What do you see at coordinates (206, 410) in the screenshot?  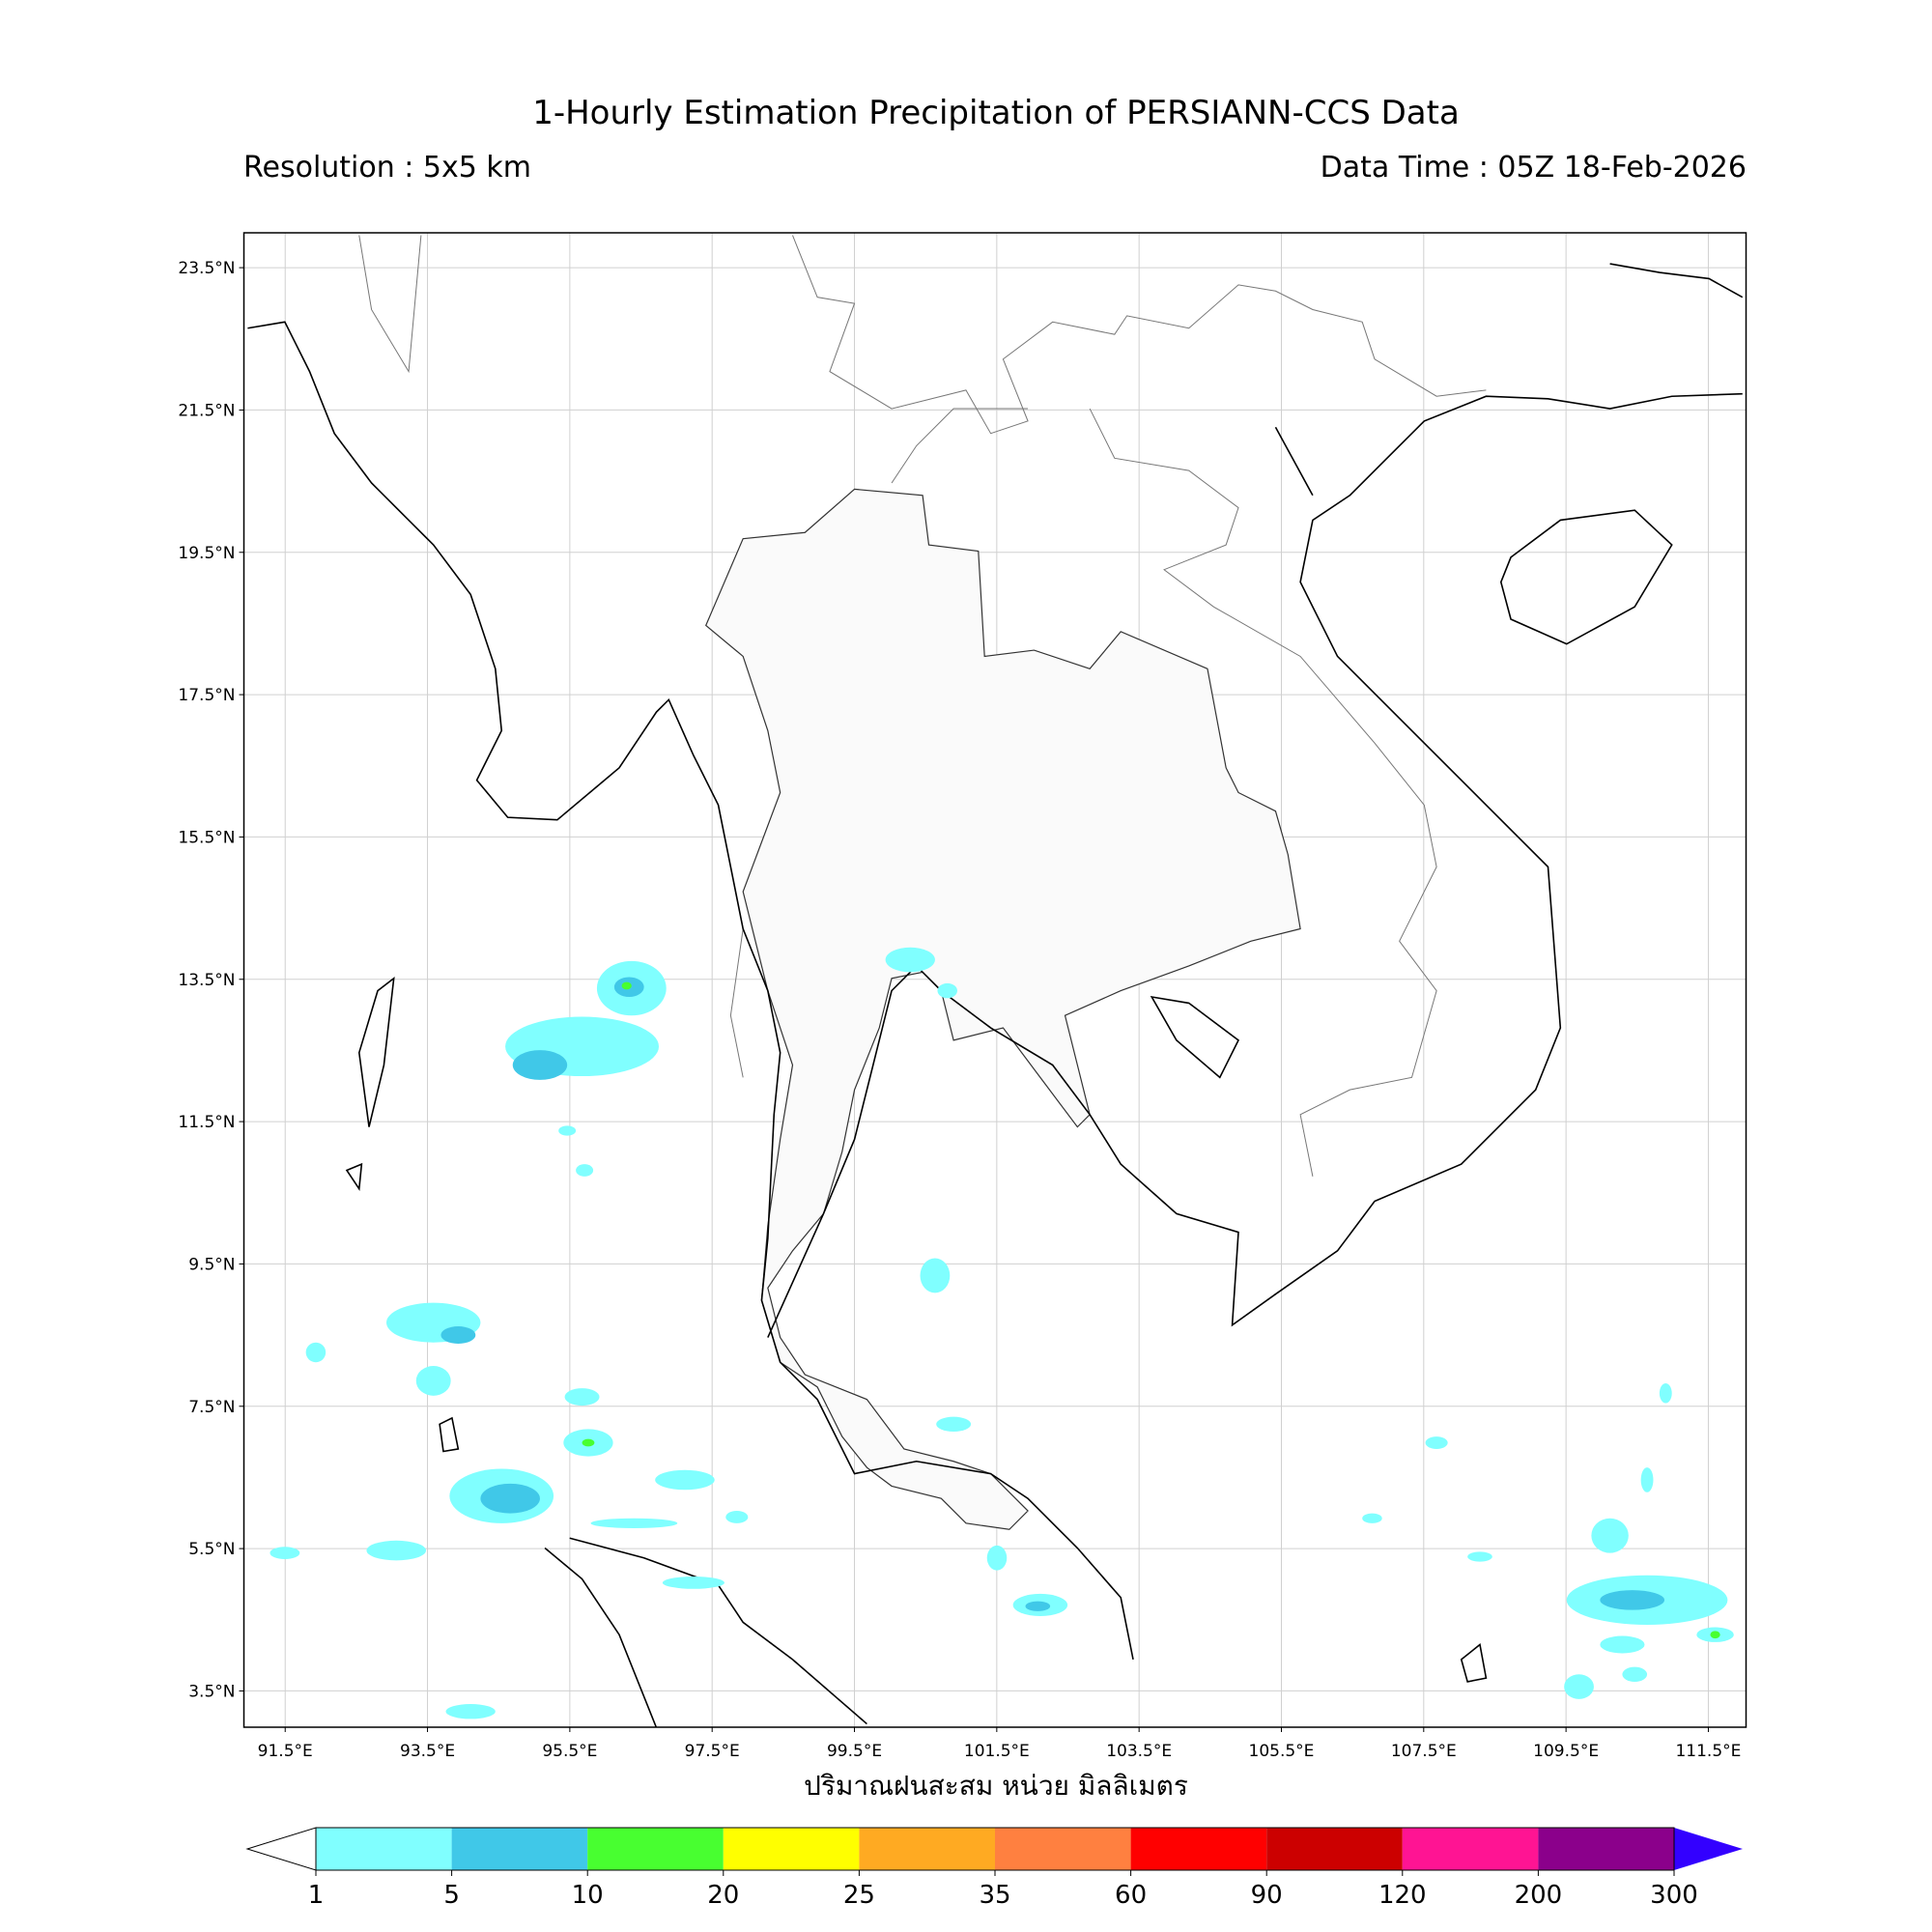 I see `lat-tick-label: 21.5°N` at bounding box center [206, 410].